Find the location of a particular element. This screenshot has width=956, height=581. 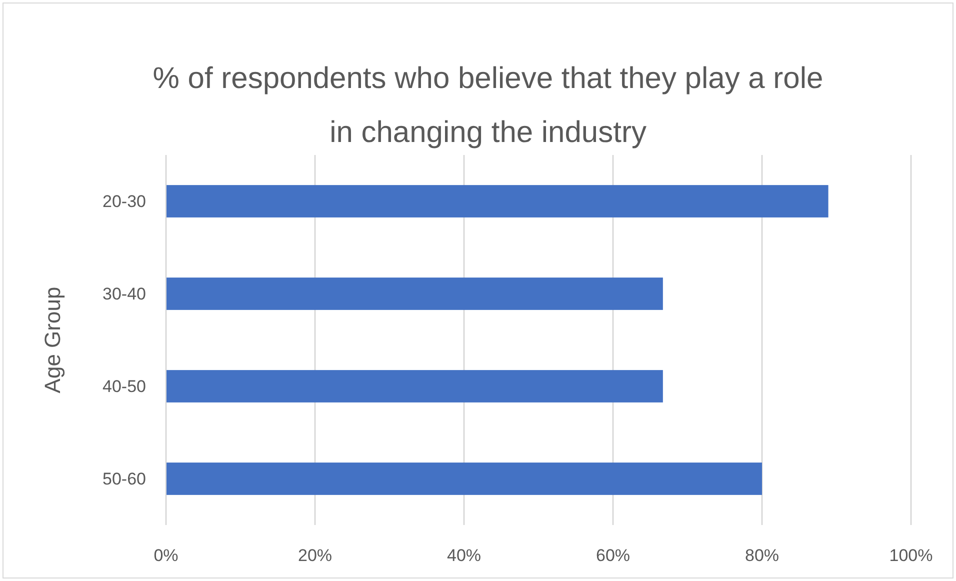

chart-title: % of respondents who believe that they play a role in changing the industry is located at coordinates (488, 105).